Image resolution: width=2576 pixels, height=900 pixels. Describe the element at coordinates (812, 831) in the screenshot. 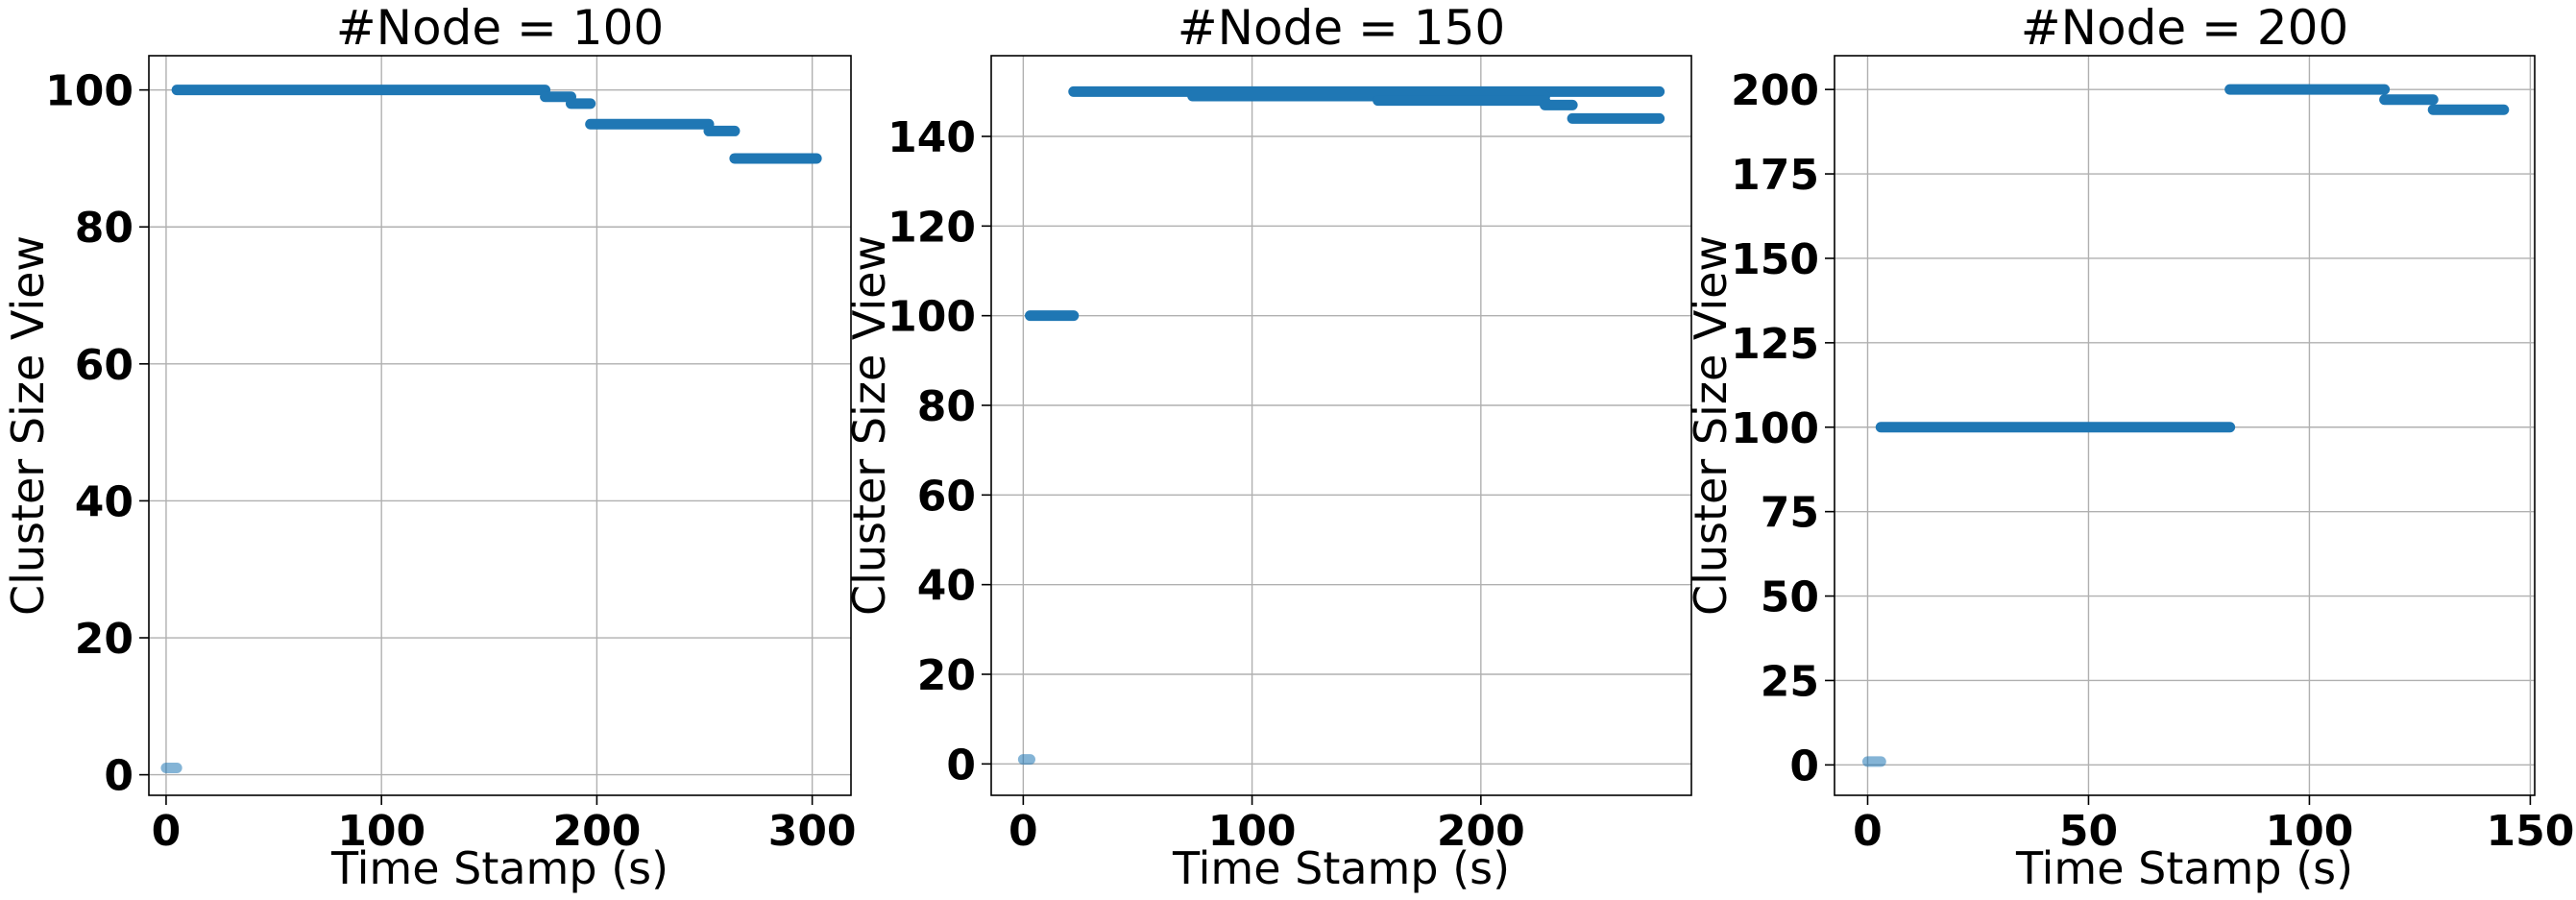

I see `x-tick-label: 300` at that location.